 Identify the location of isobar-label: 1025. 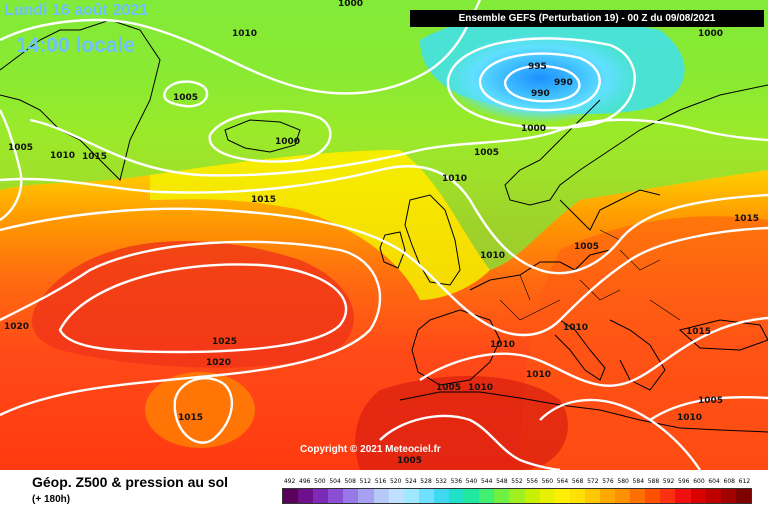
(224, 342).